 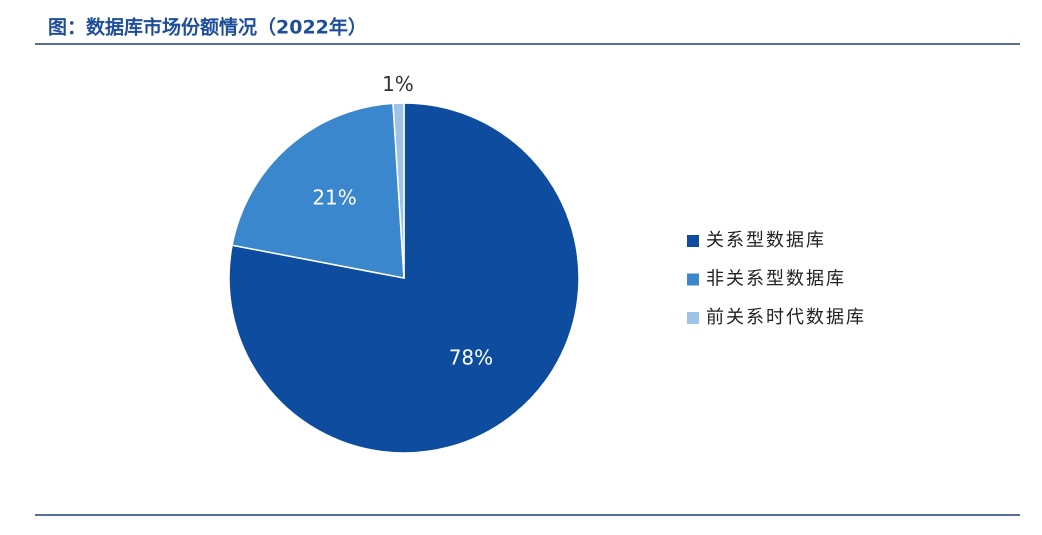 What do you see at coordinates (398, 84) in the screenshot?
I see `data-label: 1%` at bounding box center [398, 84].